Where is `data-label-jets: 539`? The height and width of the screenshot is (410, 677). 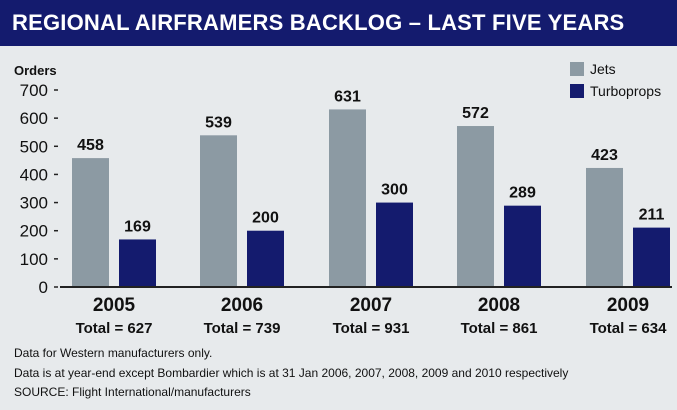 data-label-jets: 539 is located at coordinates (218, 122).